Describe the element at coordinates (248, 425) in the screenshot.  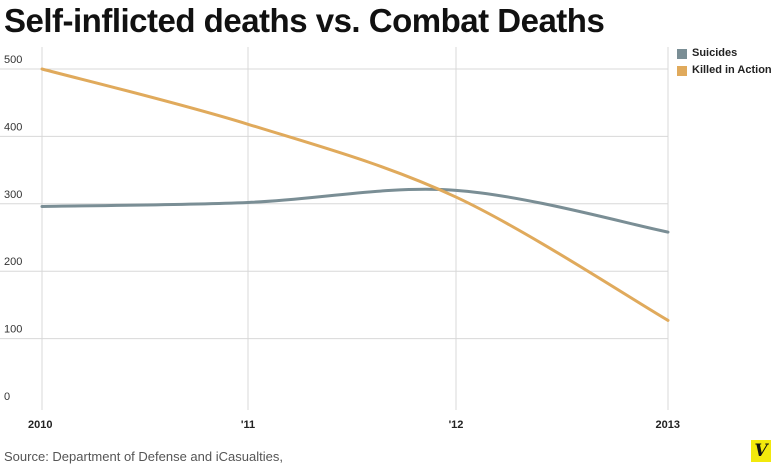
I see `x-tick-label: '11` at that location.